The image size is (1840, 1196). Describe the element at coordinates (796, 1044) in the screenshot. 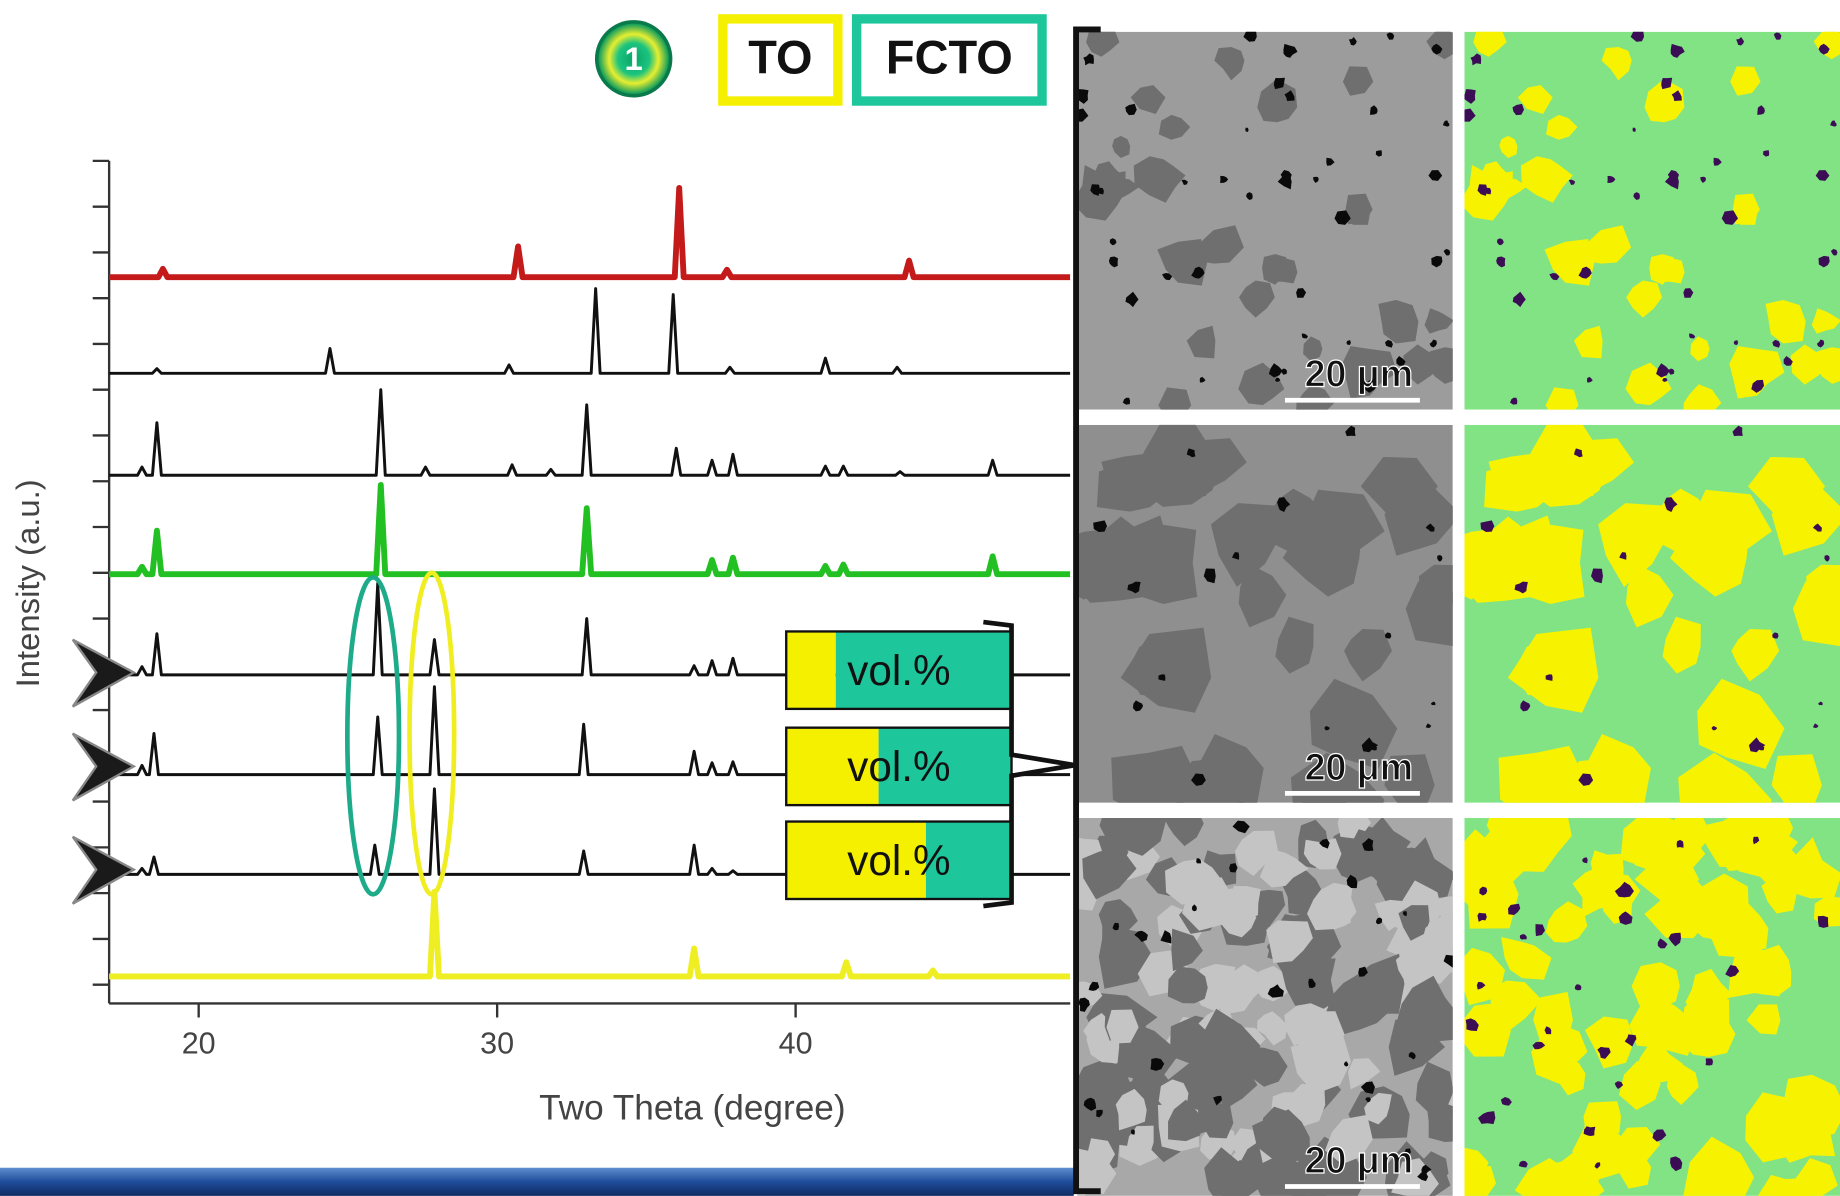

I see `x-tick-label: 40` at that location.